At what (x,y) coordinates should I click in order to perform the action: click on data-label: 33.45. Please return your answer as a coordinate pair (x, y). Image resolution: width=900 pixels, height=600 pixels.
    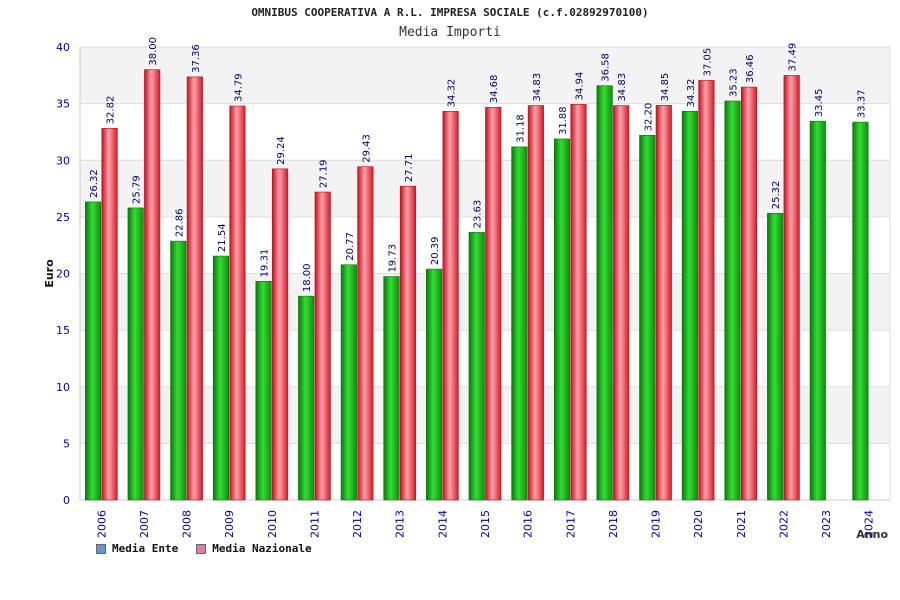
    Looking at the image, I should click on (819, 103).